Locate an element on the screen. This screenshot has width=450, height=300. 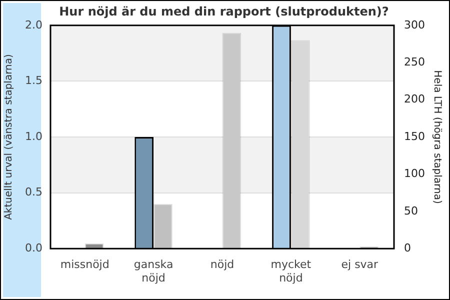
y-tick-label: 2.0 is located at coordinates (33, 25).